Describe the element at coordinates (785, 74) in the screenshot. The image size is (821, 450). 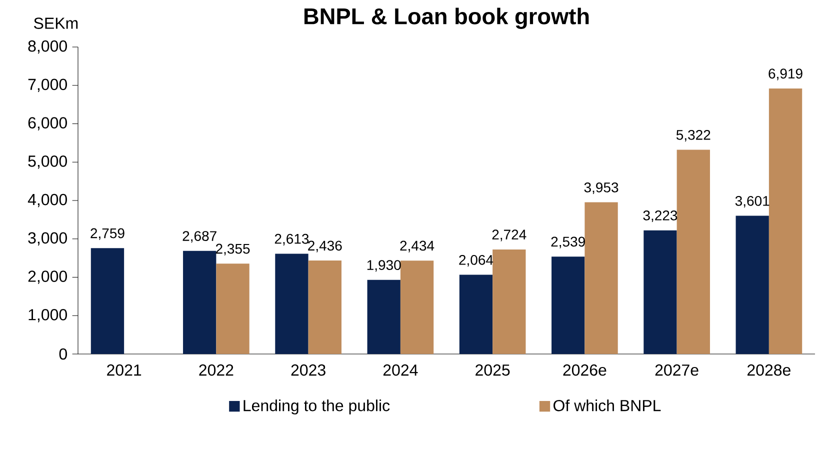
I see `data-label: 6,919` at that location.